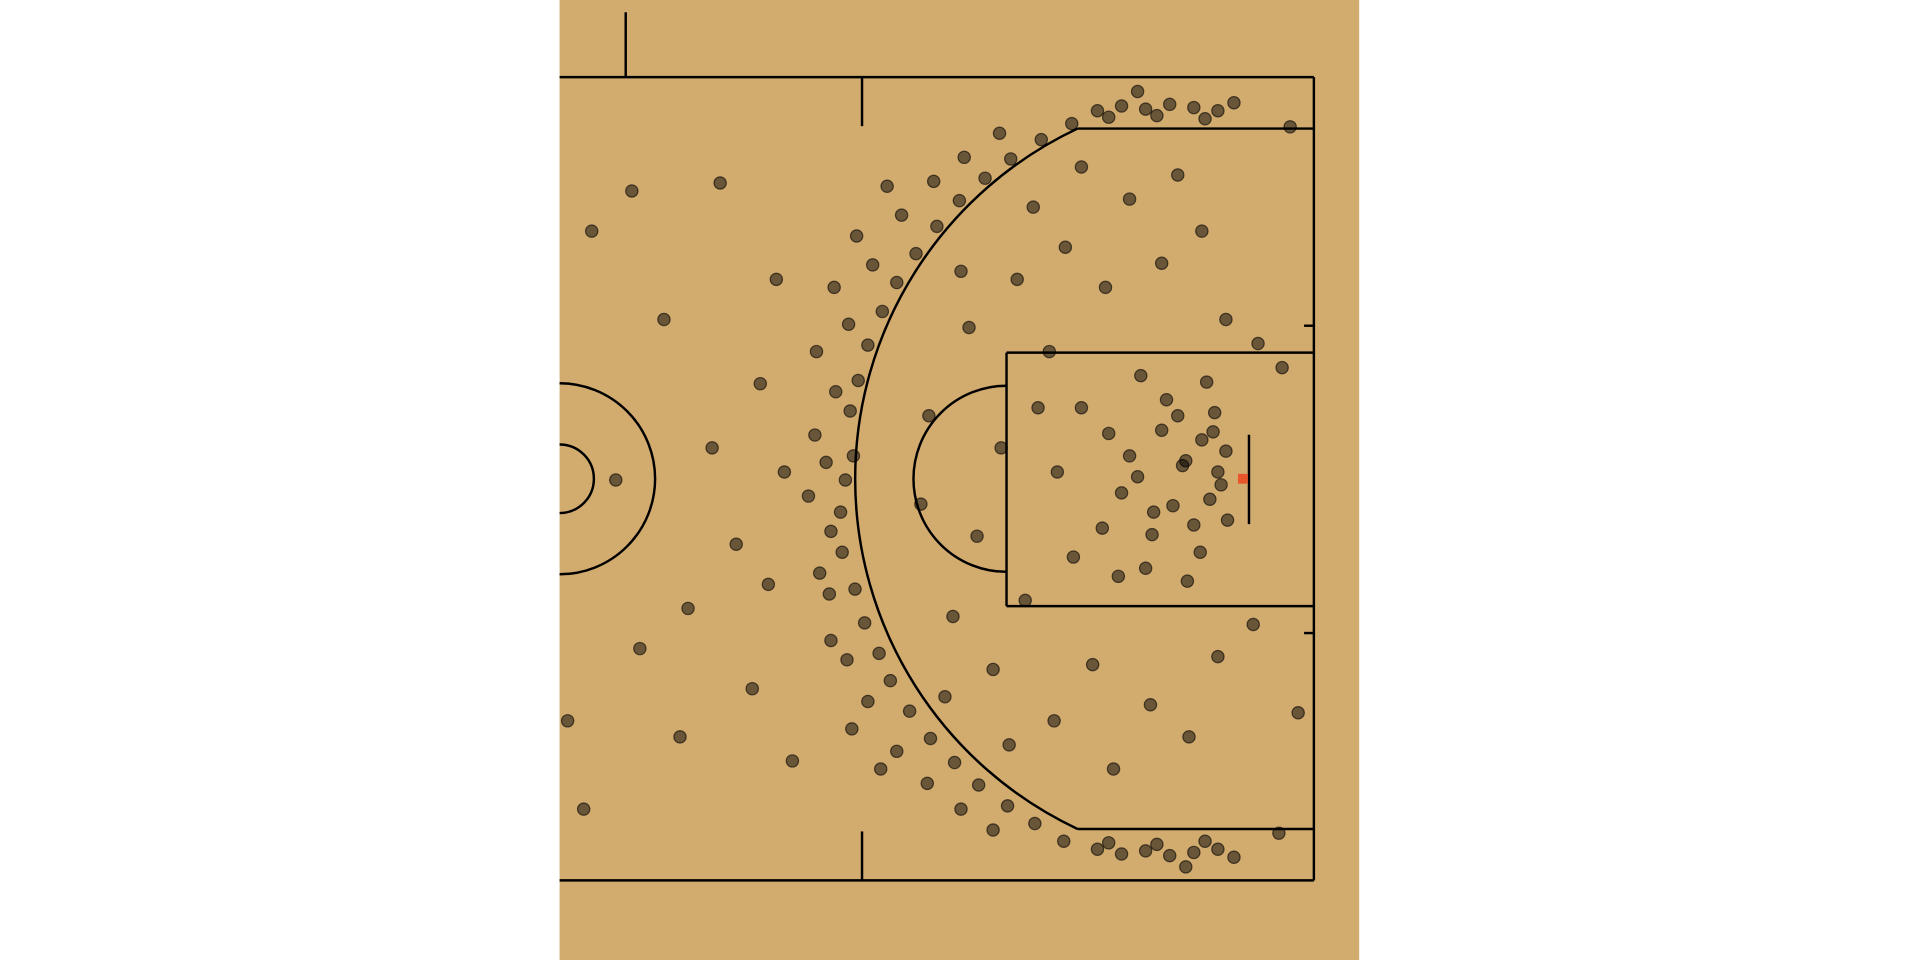  I want to click on free-throw-circle, so click(959, 479).